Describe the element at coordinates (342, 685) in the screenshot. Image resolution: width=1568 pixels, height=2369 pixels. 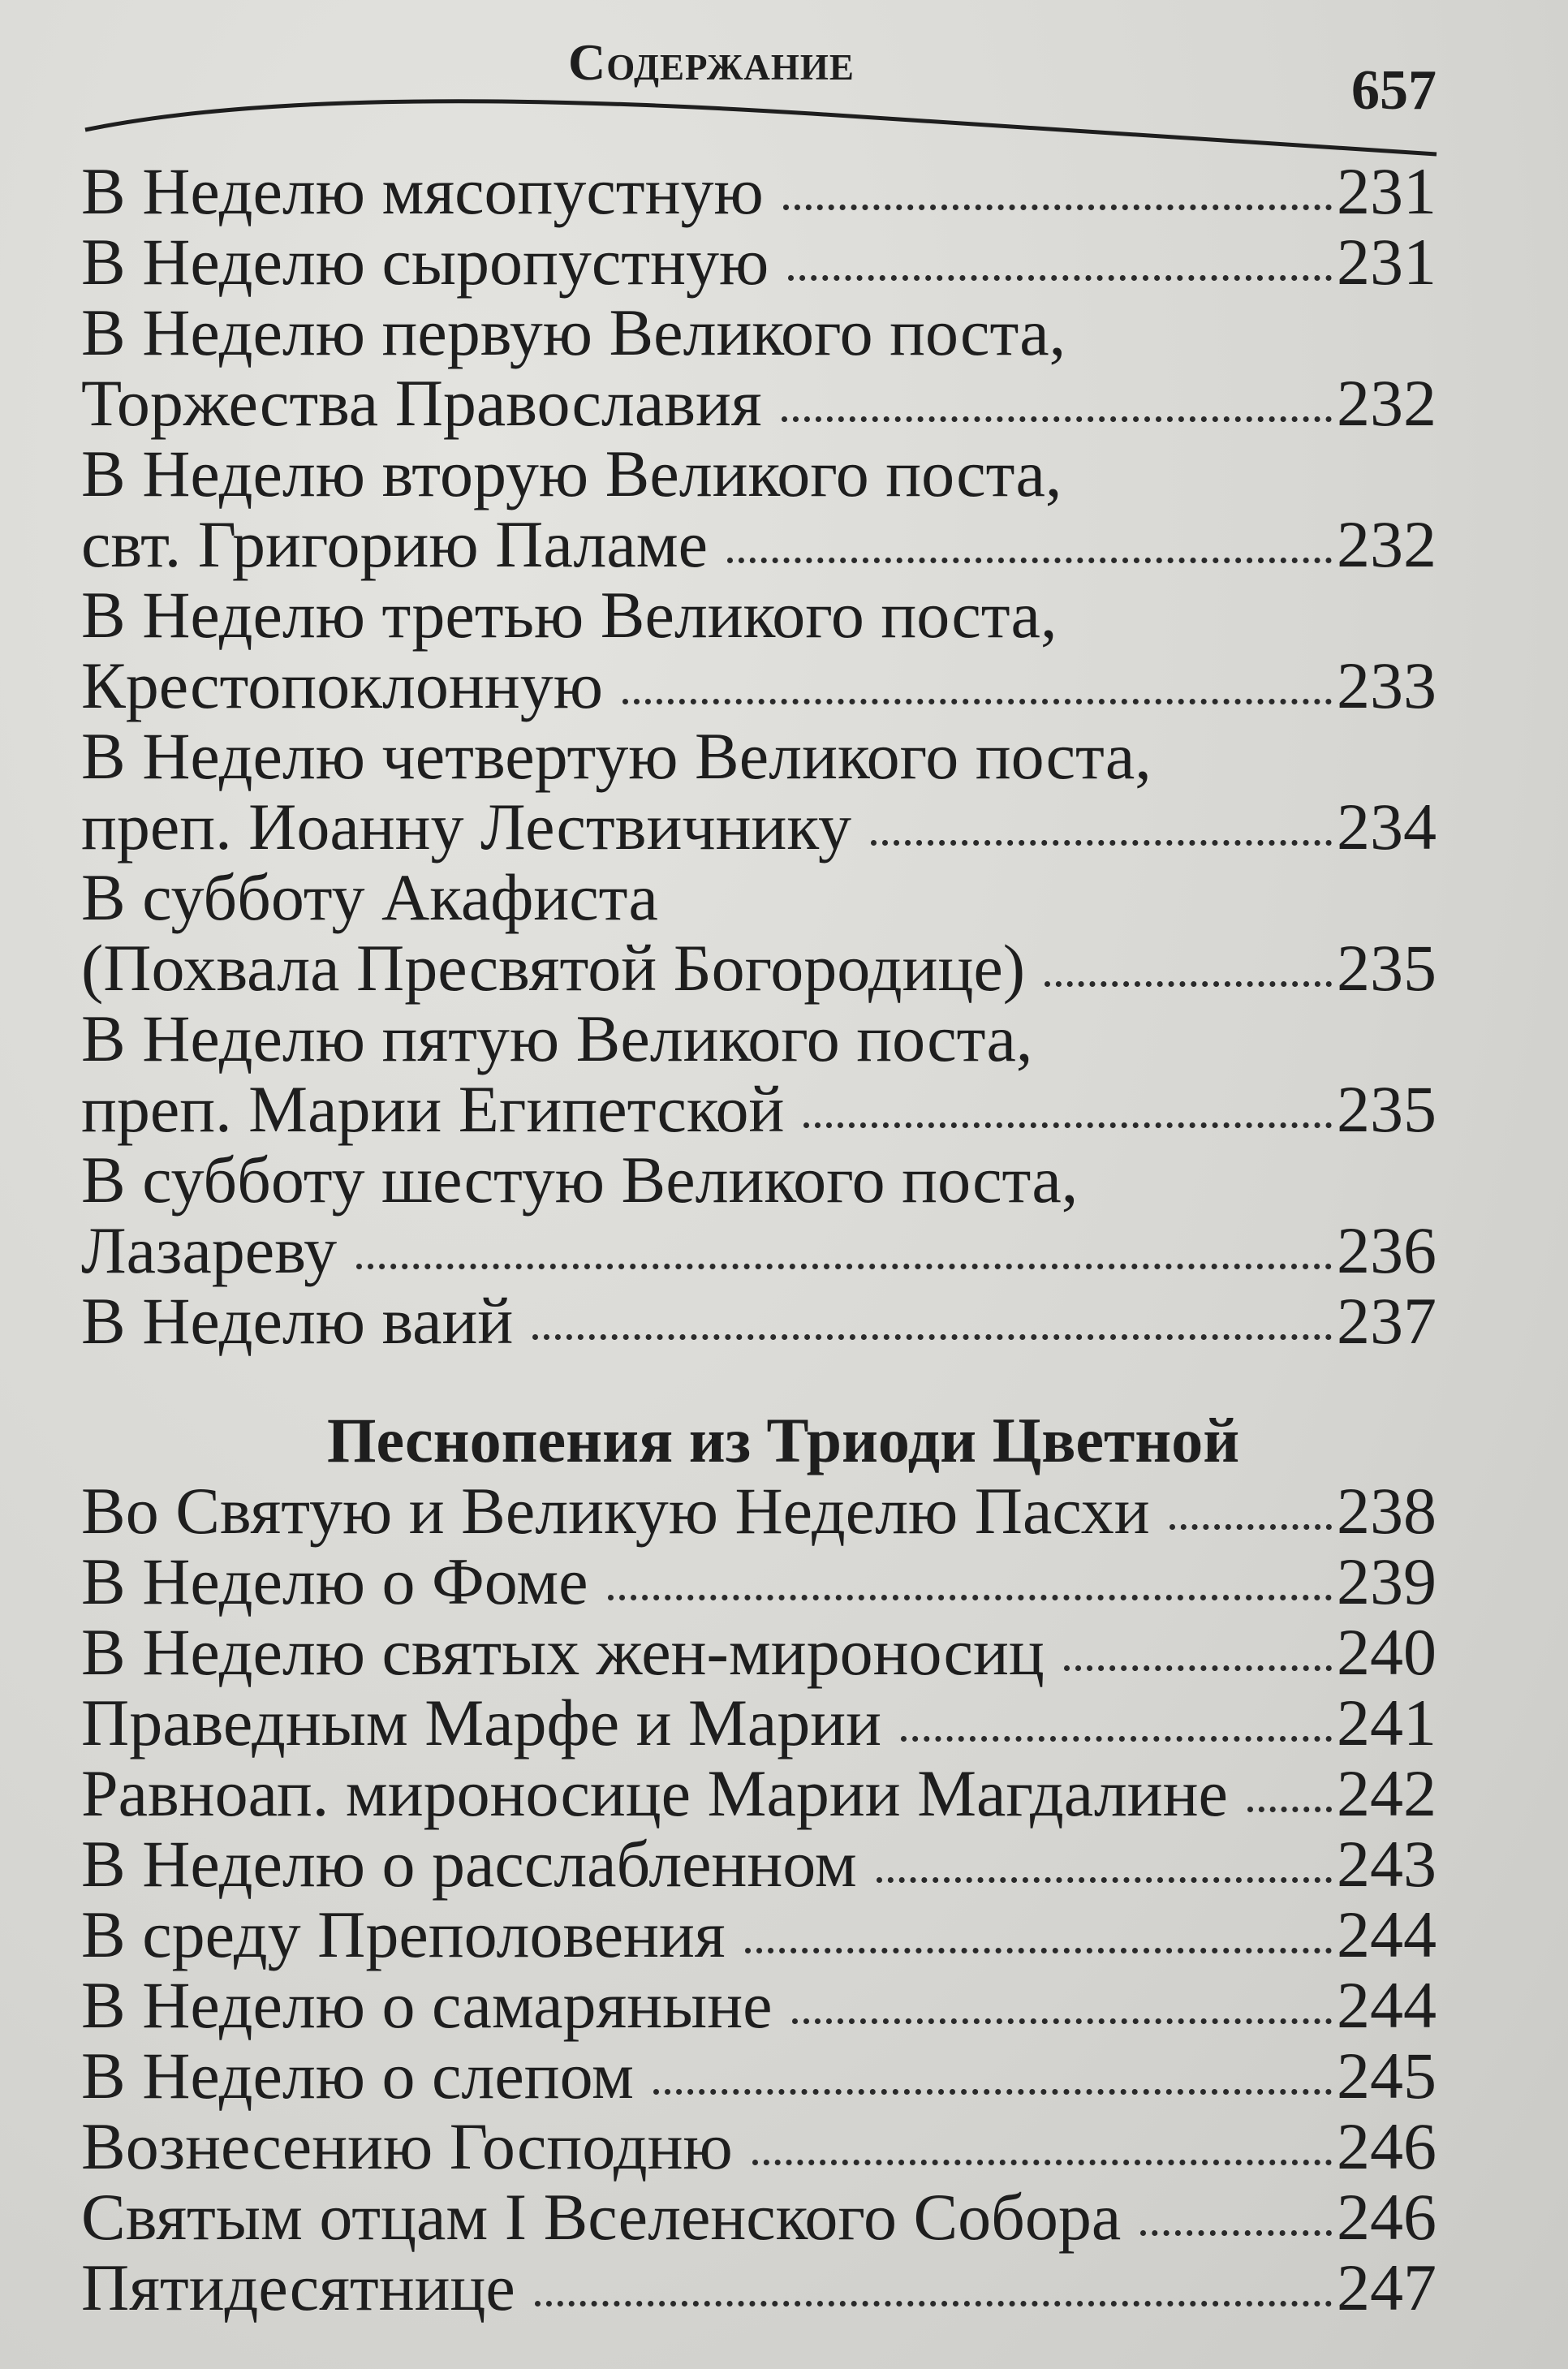
I see `toc-entry-title: Крестопоклонную` at that location.